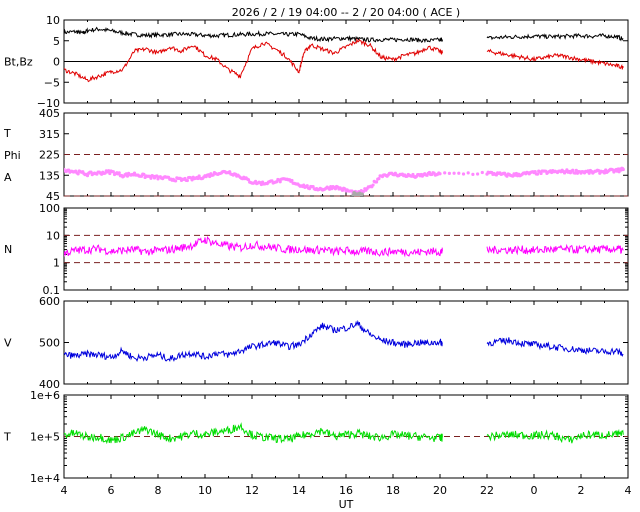 The height and width of the screenshot is (512, 640). What do you see at coordinates (440, 490) in the screenshot?
I see `x-tick-label: 20` at bounding box center [440, 490].